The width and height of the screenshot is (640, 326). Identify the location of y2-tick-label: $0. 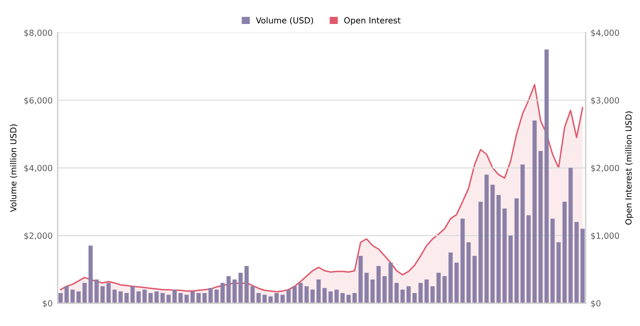
(596, 304).